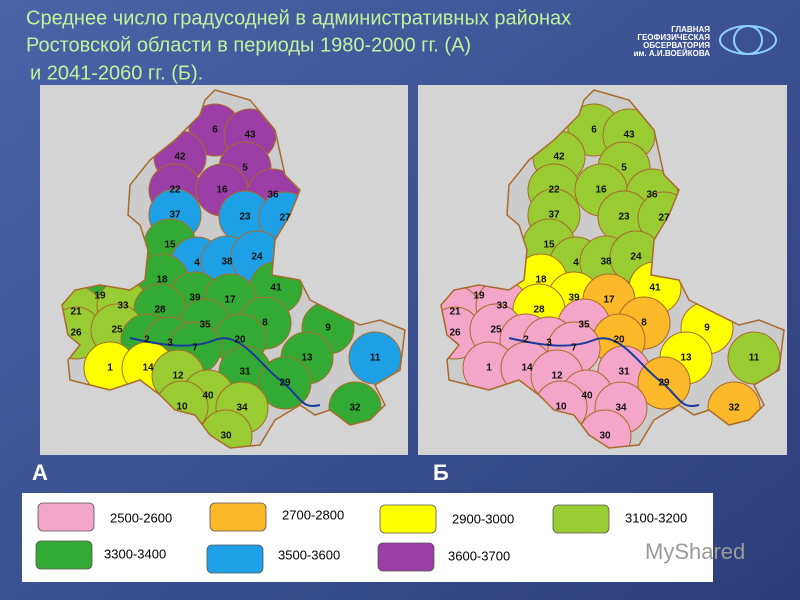  I want to click on district-label: 4, so click(197, 263).